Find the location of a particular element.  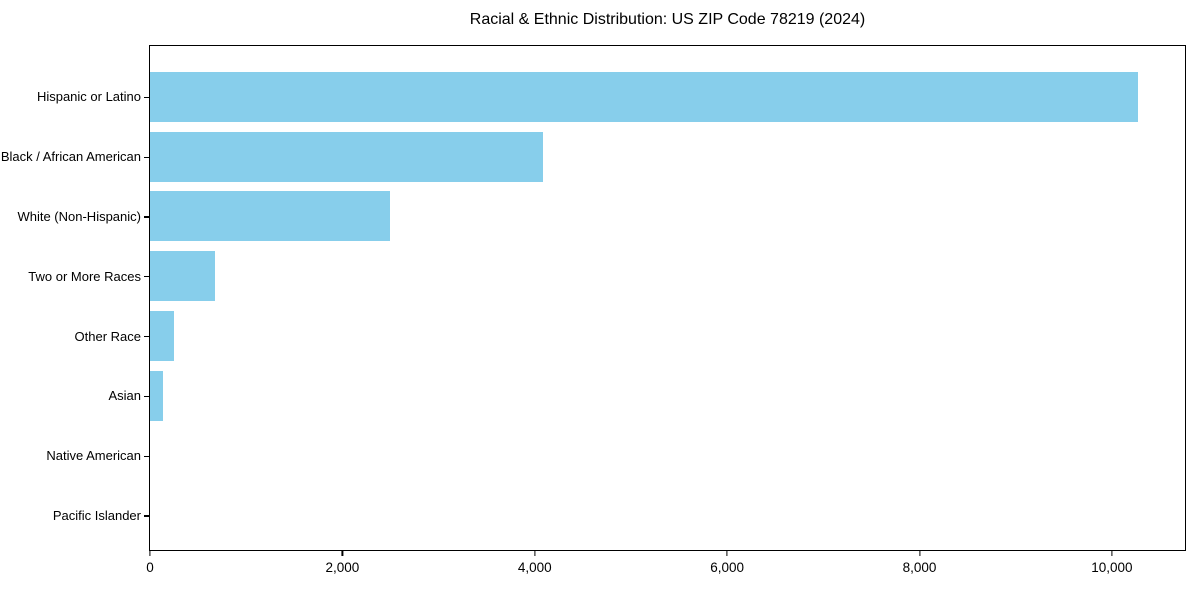

y-label-native-american: Native American is located at coordinates (93, 456).